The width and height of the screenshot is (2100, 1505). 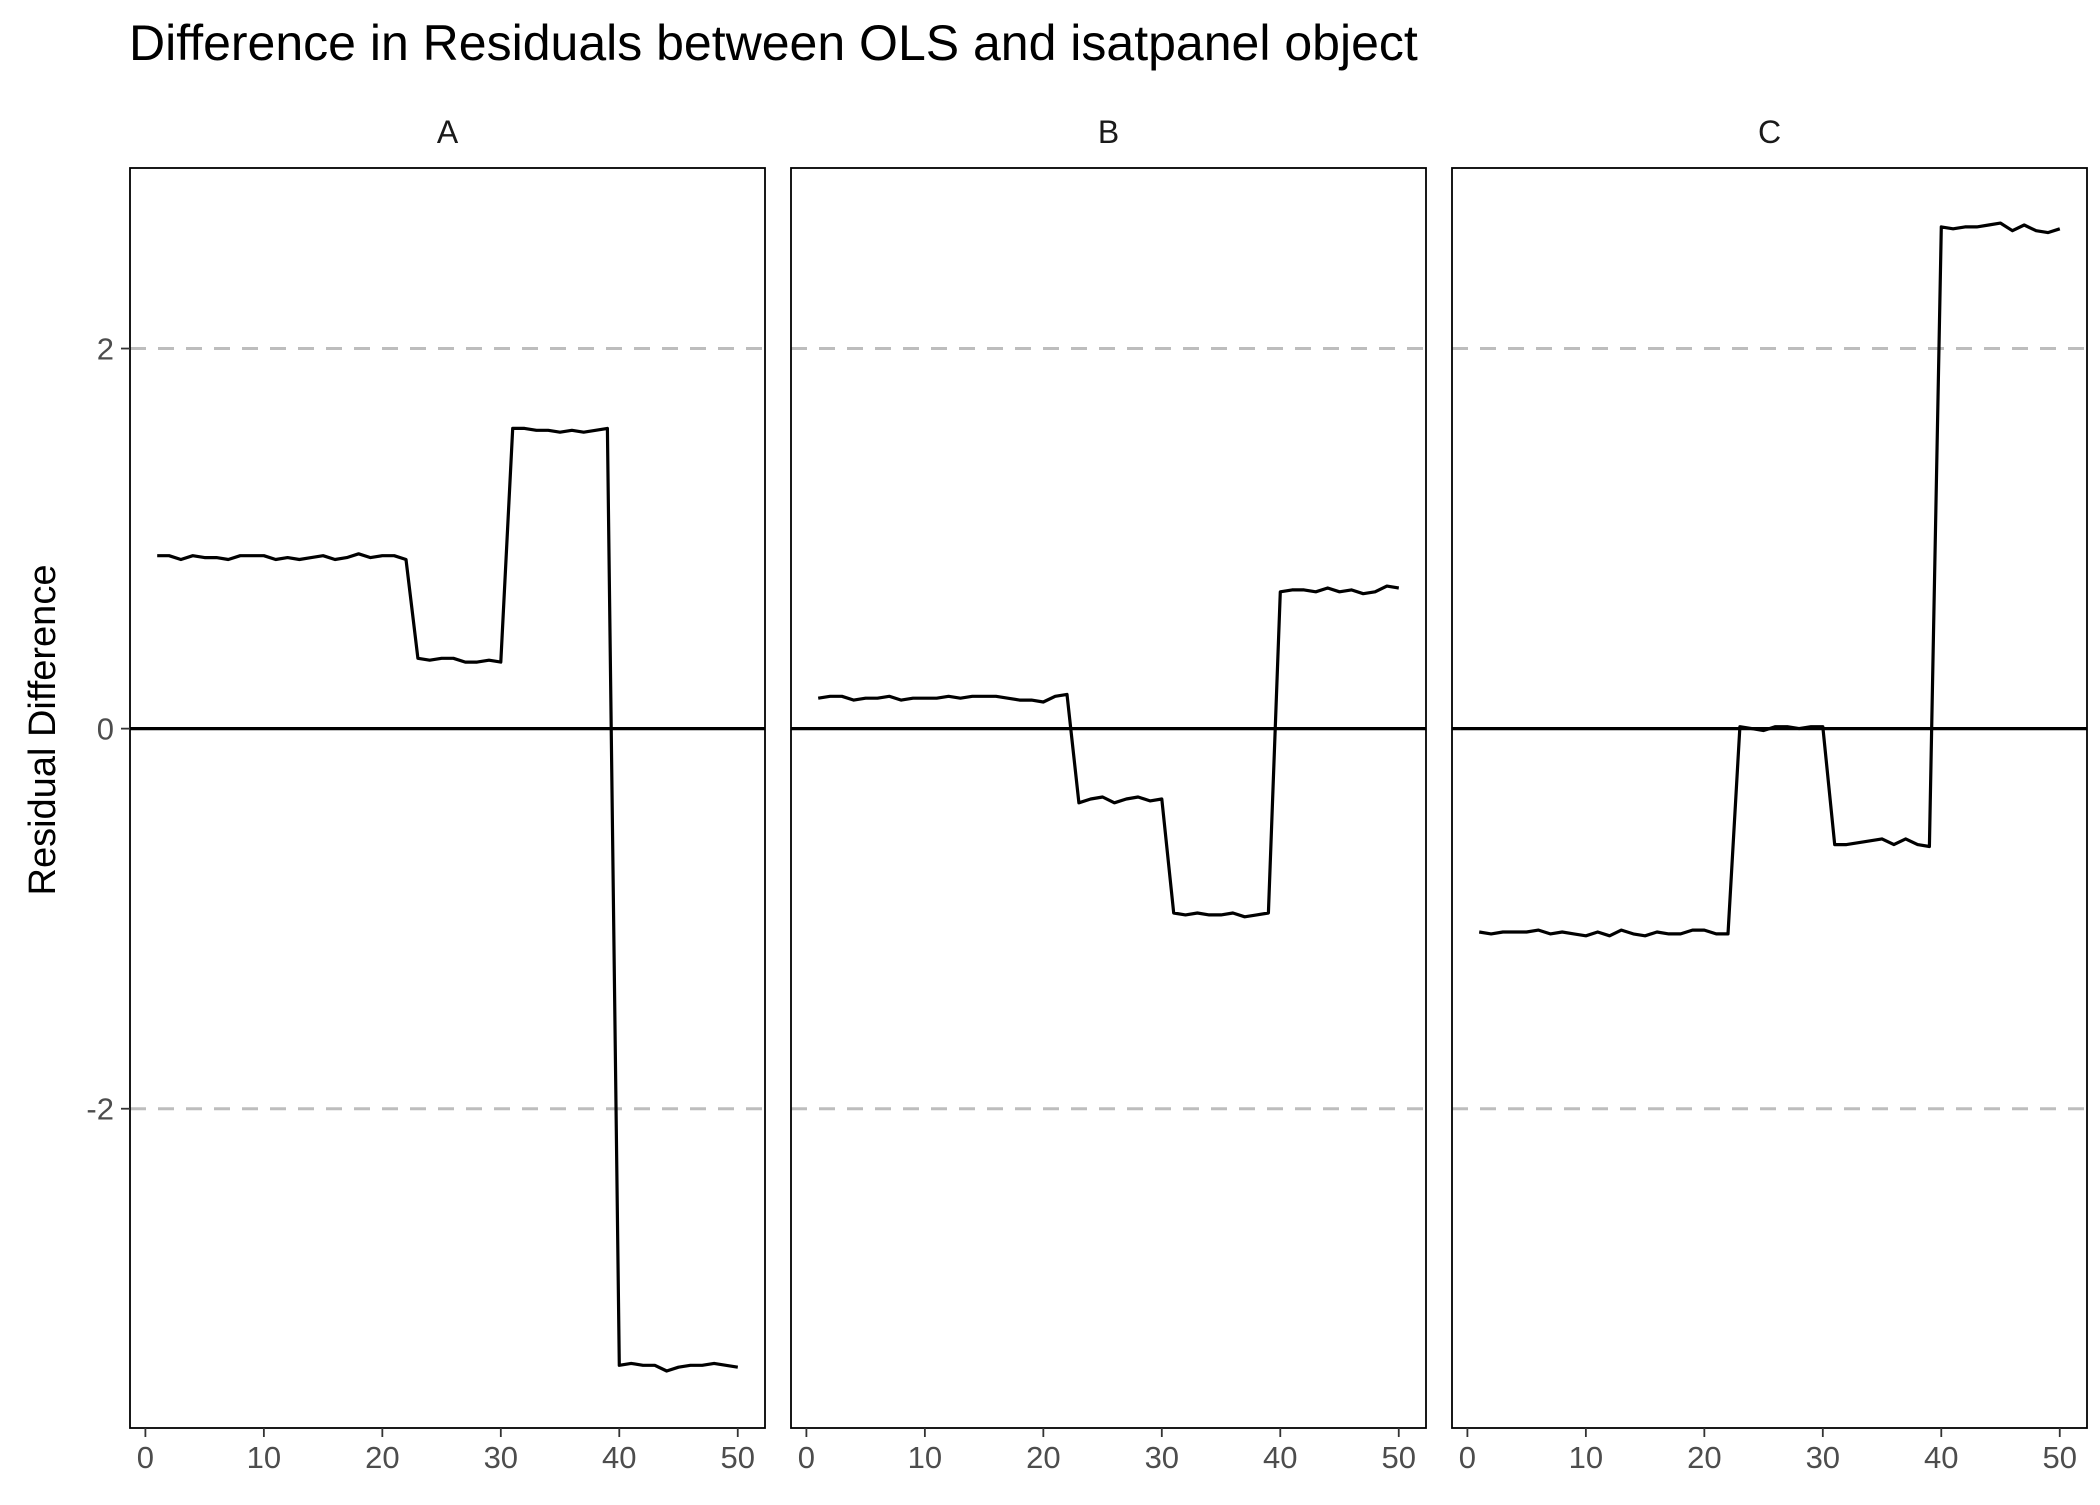 I want to click on facet-strip-label: B, so click(x=1108, y=132).